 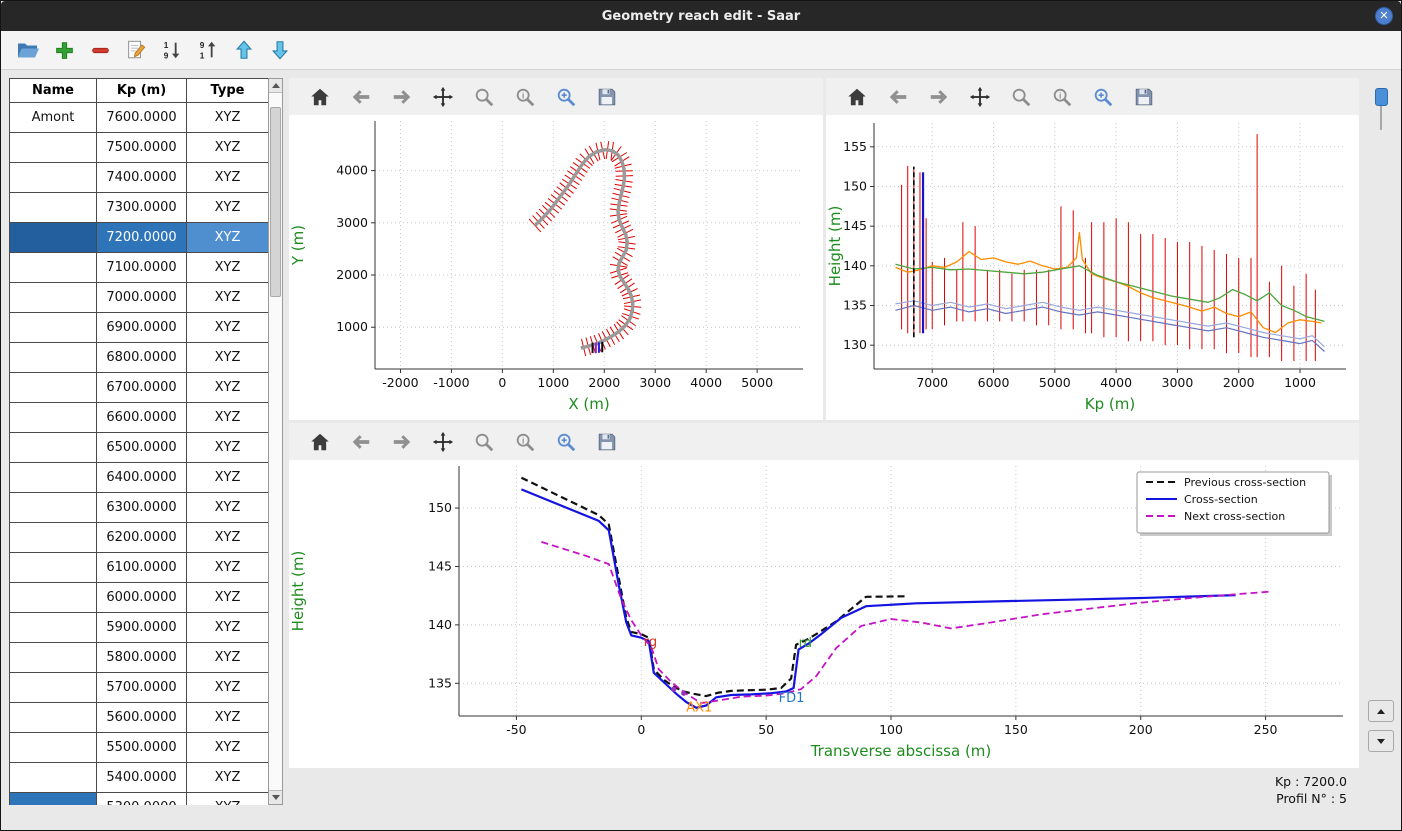 I want to click on close-button: ✕, so click(x=1384, y=16).